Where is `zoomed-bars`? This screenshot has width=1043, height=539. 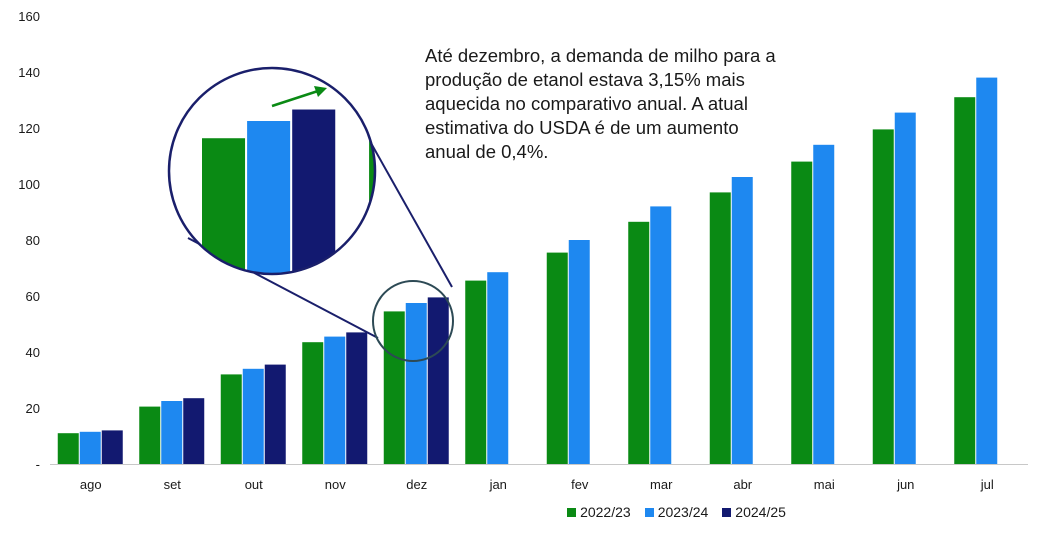 zoomed-bars is located at coordinates (272, 171).